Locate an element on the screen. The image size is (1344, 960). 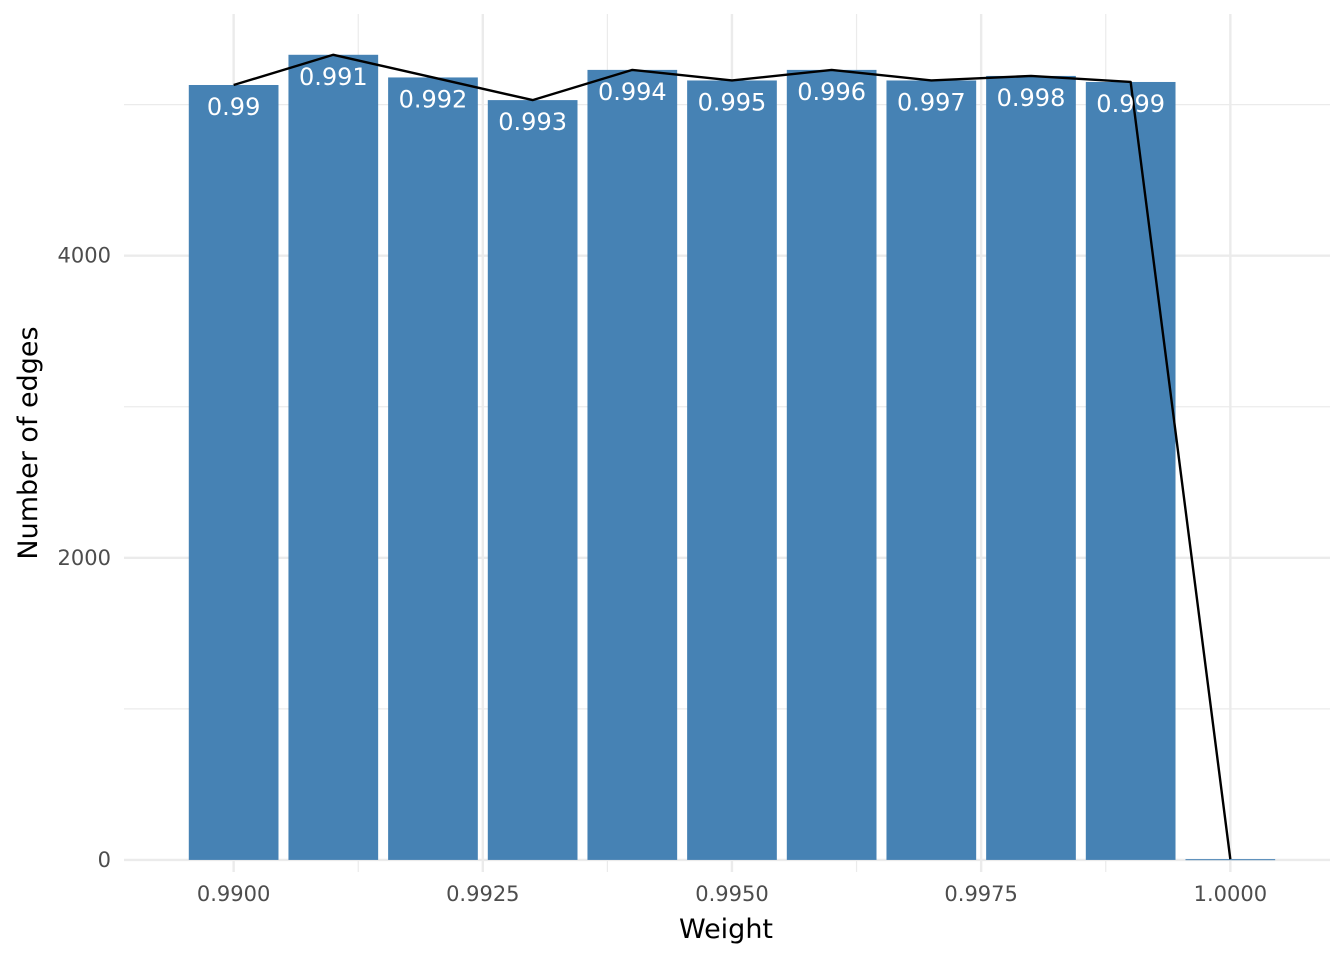
bar-value-label: 0.994 is located at coordinates (632, 92).